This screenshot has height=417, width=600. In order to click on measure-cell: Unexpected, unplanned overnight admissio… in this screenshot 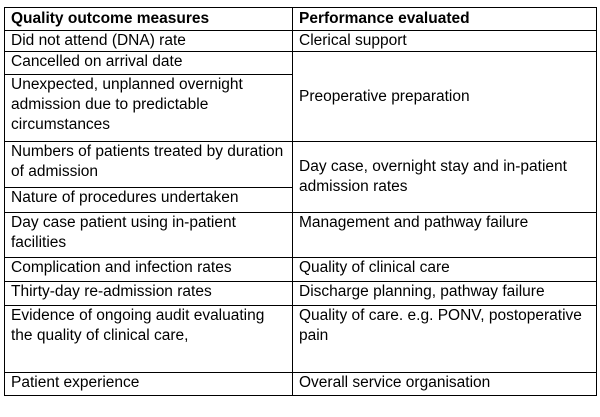, I will do `click(148, 108)`.